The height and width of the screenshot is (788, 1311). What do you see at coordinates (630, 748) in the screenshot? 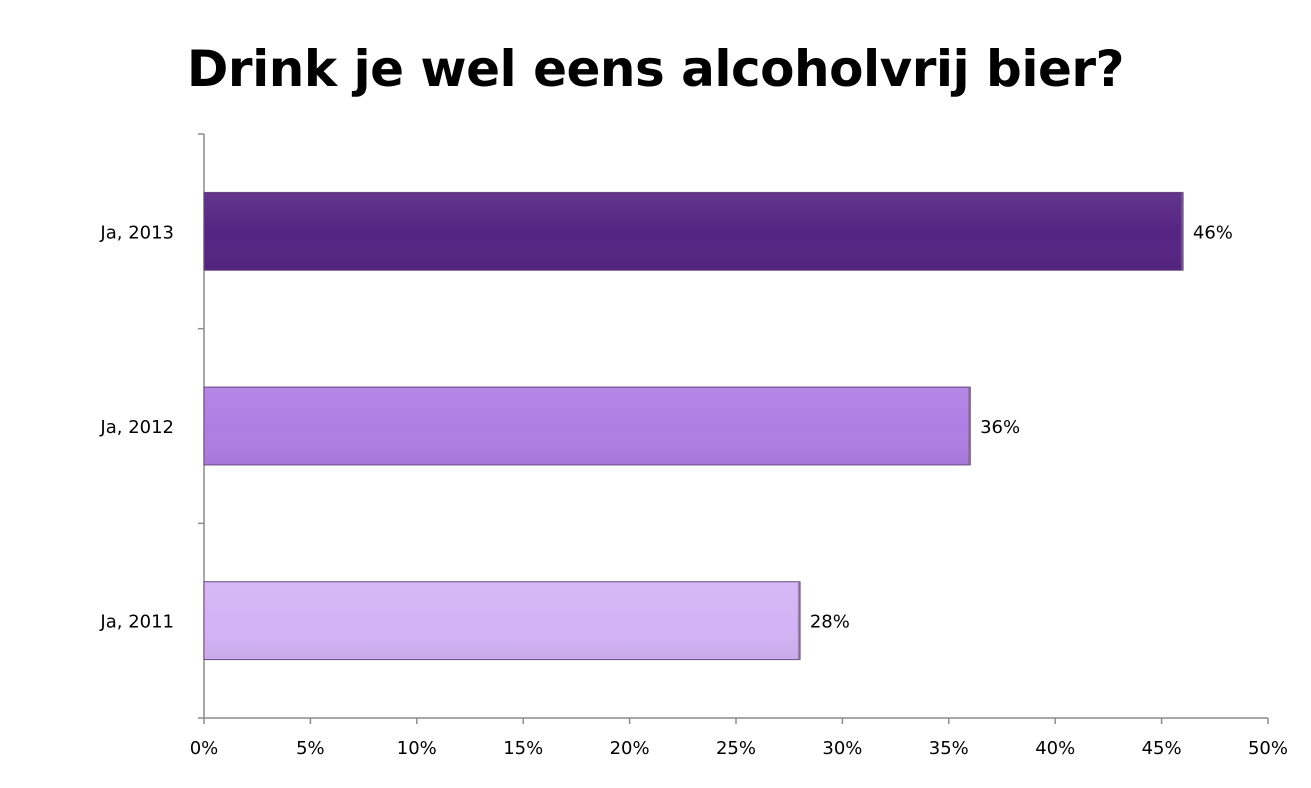
I see `x-tick-label: 20%` at bounding box center [630, 748].